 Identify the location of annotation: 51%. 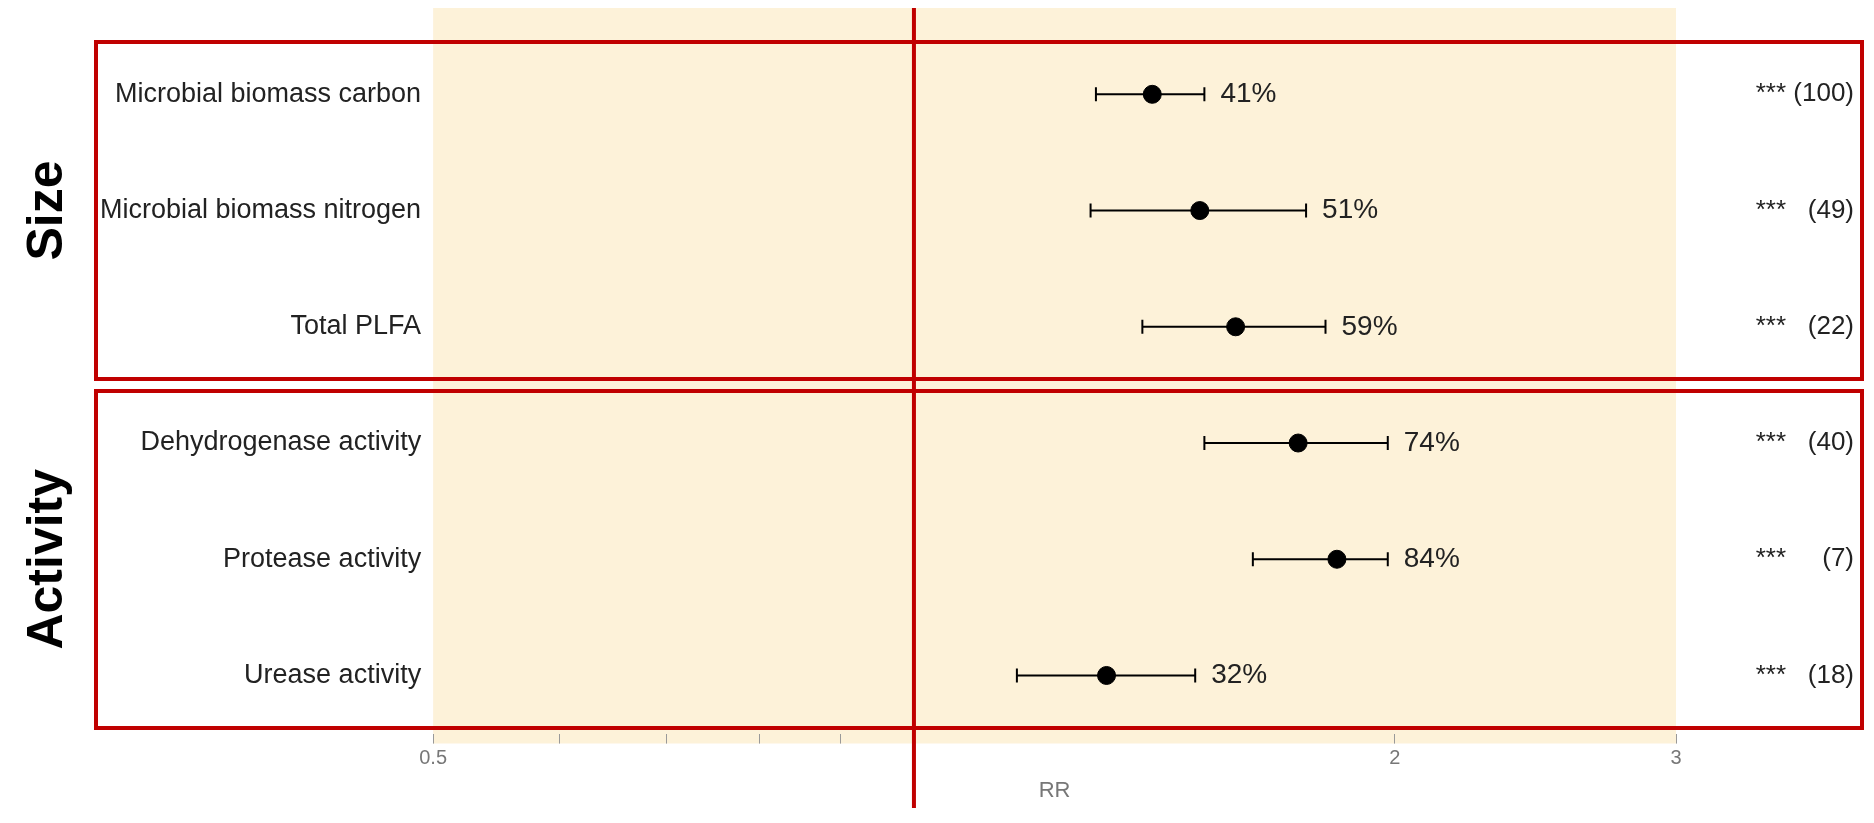
(1350, 209).